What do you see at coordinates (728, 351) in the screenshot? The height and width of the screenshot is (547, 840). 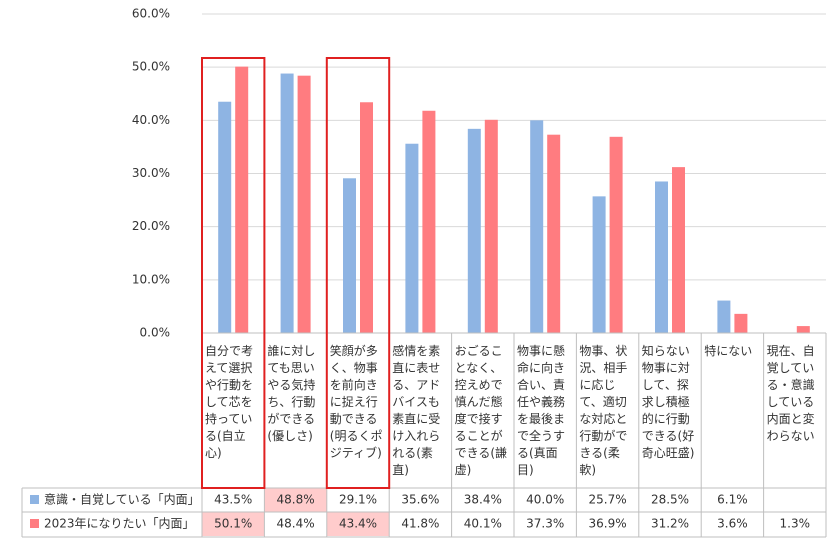 I see `x-tick-label: 特にない` at bounding box center [728, 351].